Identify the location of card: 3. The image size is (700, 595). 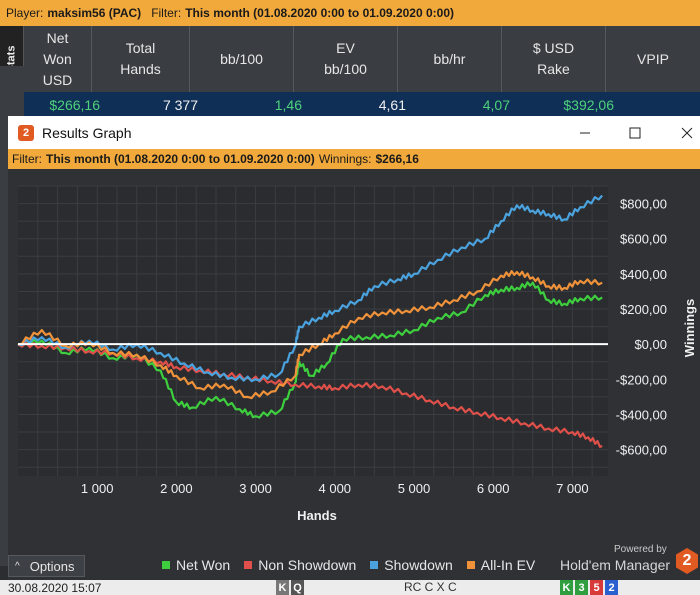
(581, 587).